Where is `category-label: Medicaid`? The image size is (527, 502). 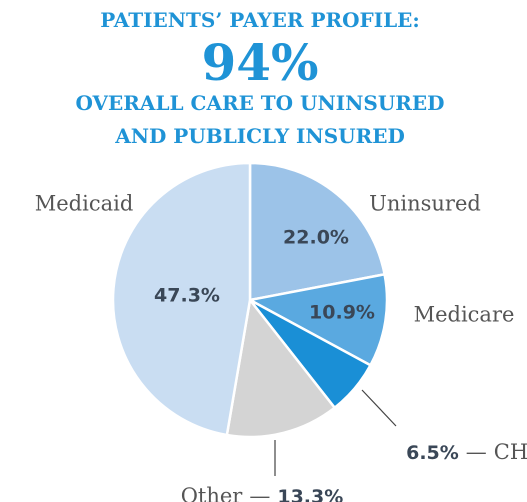
category-label: Medicaid is located at coordinates (84, 204).